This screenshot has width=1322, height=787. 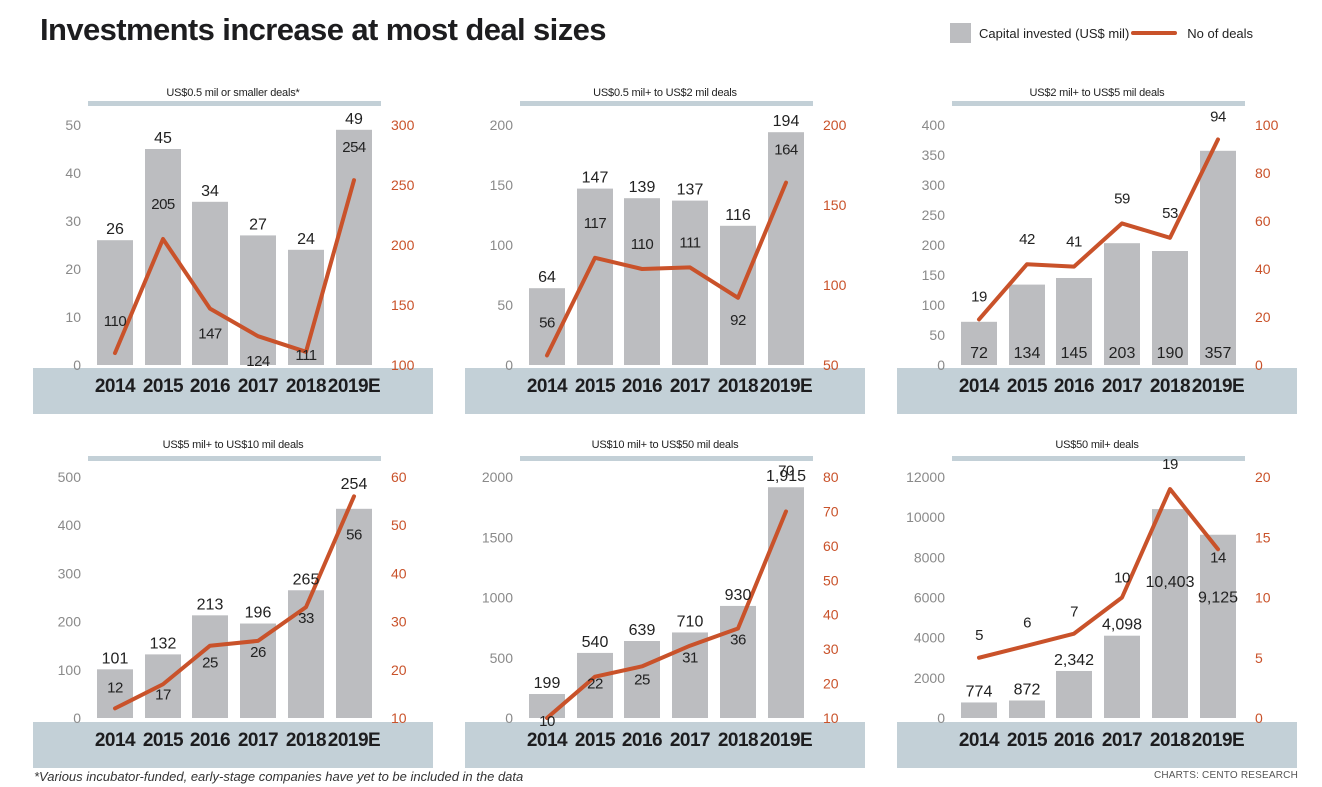 What do you see at coordinates (70, 622) in the screenshot?
I see `left-axis-tick-label: 200` at bounding box center [70, 622].